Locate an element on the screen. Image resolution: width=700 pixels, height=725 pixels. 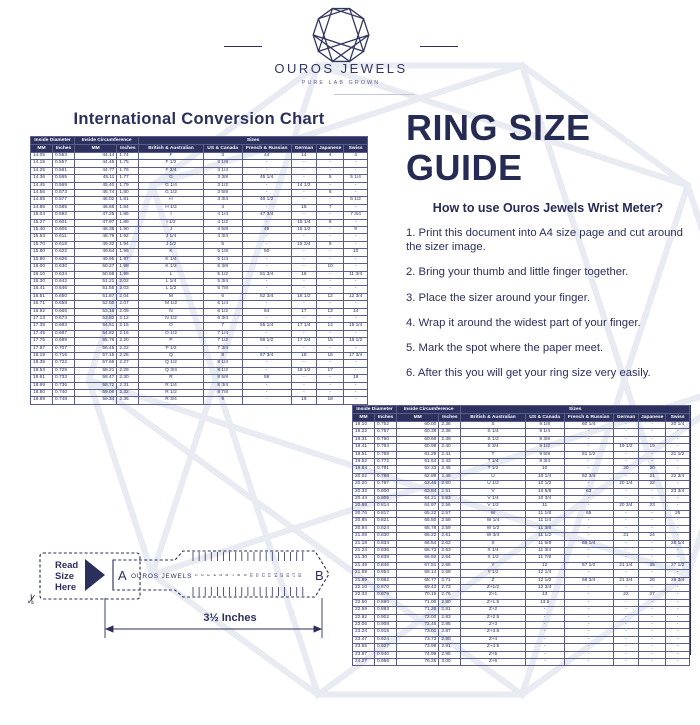
table-cell: Q 1/2 is located at coordinates (171, 363).